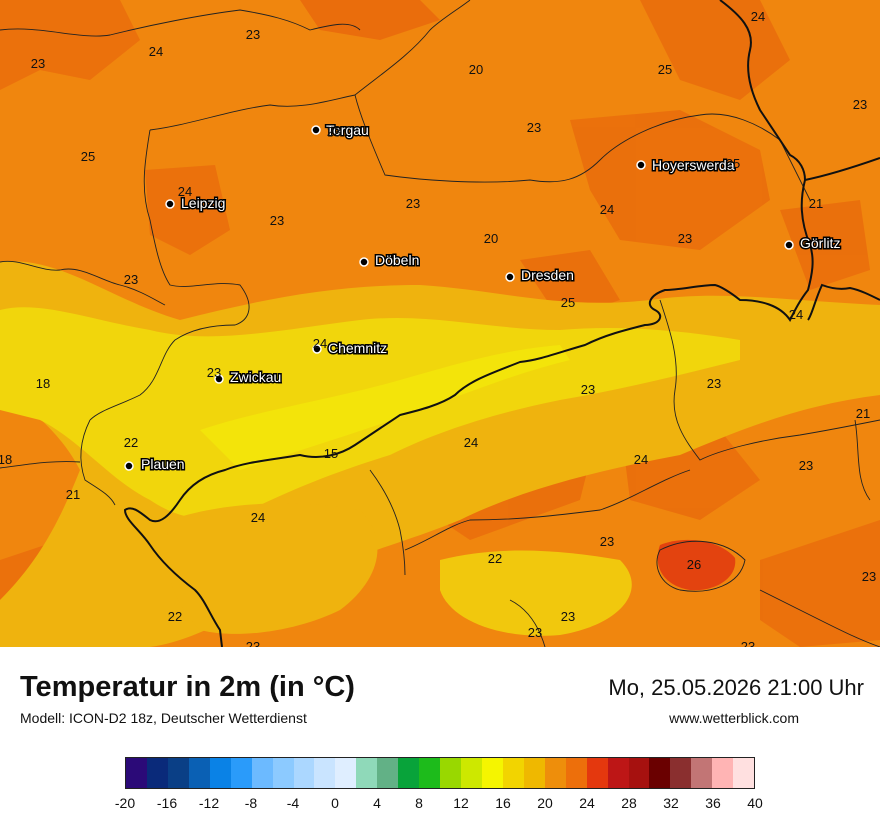 This screenshot has width=880, height=830. Describe the element at coordinates (347, 130) in the screenshot. I see `city-label: Torgau` at that location.